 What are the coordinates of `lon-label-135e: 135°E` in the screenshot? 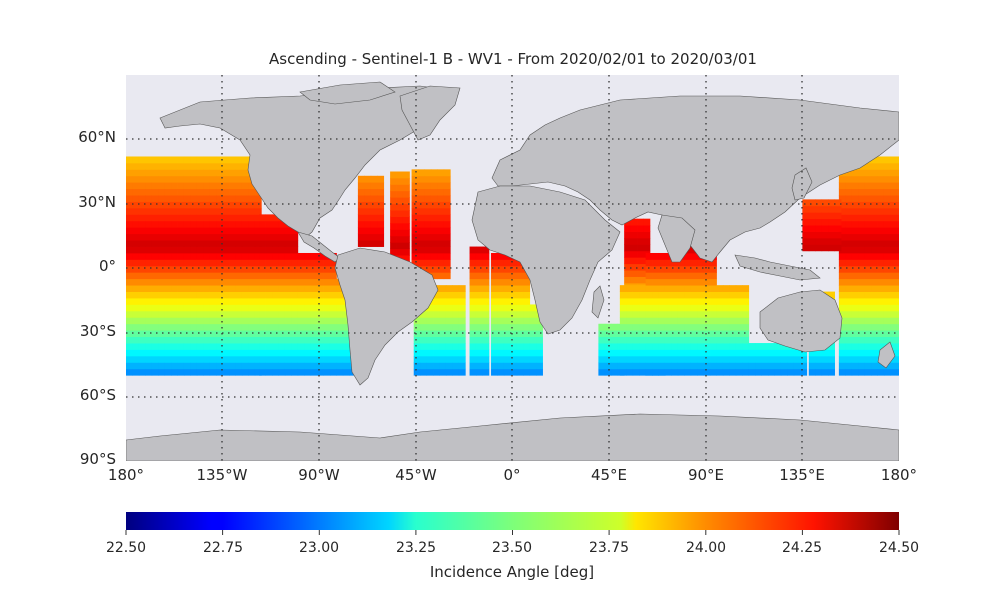 It's located at (802, 475).